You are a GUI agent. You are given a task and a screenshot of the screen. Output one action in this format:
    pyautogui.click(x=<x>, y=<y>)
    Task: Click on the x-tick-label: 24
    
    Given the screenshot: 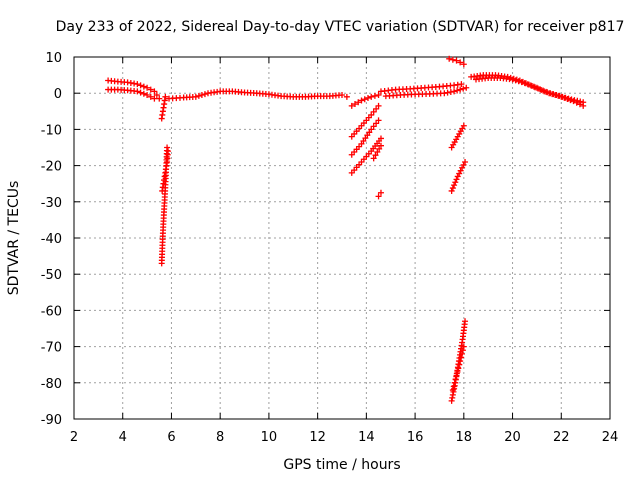 What is the action you would take?
    pyautogui.click(x=610, y=437)
    